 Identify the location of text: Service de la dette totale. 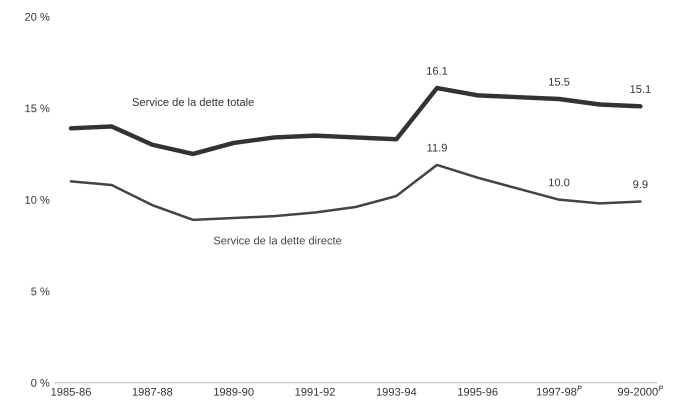
(193, 102).